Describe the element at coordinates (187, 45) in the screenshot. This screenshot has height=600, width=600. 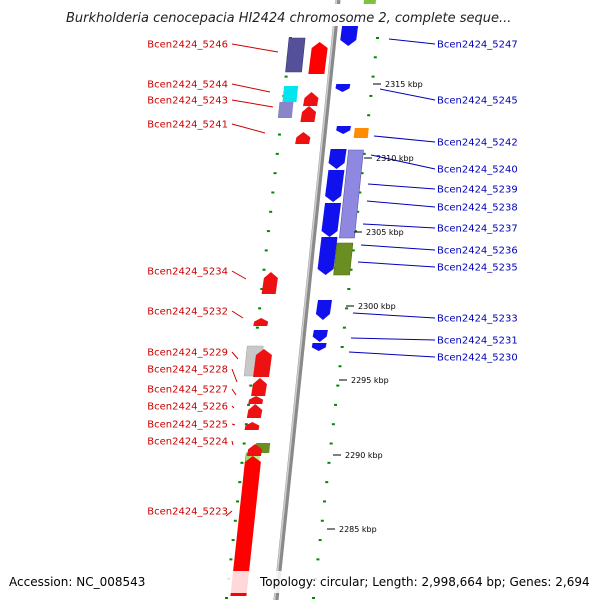
I see `gene-label-left: Bcen2424_5246` at that location.